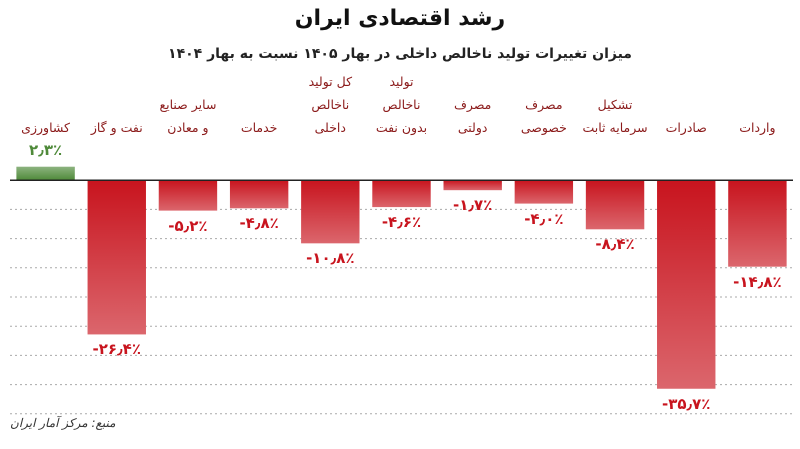 Image resolution: width=800 pixels, height=449 pixels. Describe the element at coordinates (330, 258) in the screenshot. I see `value-label: -۱۰٫۸٪` at that location.